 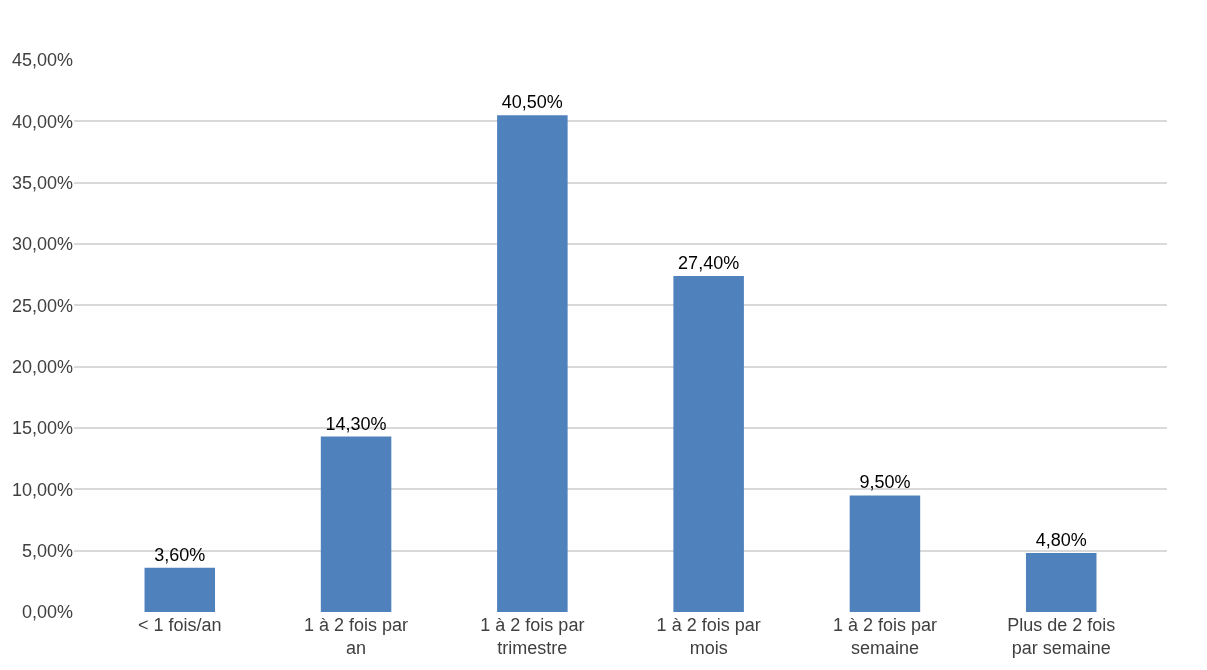 I want to click on x-tick-label: 1 à 2 fois par an, so click(x=356, y=637).